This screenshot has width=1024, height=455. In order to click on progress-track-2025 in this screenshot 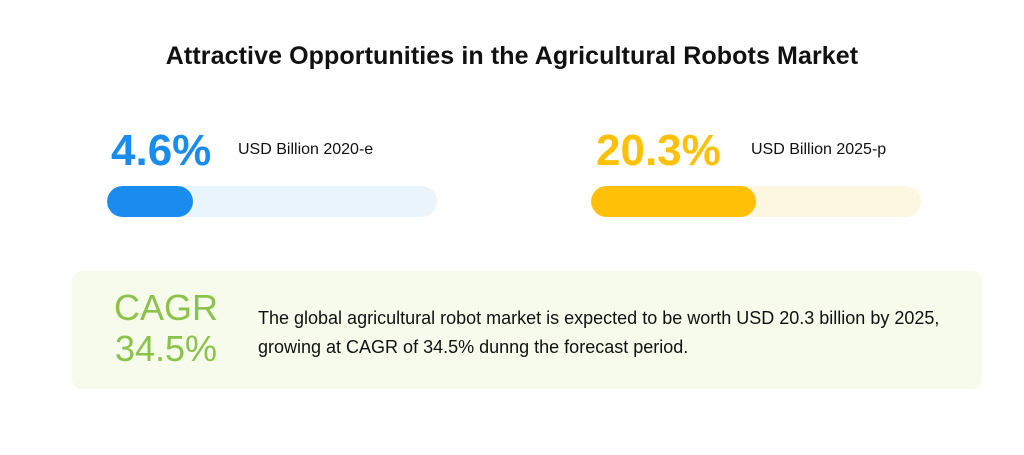, I will do `click(756, 201)`.